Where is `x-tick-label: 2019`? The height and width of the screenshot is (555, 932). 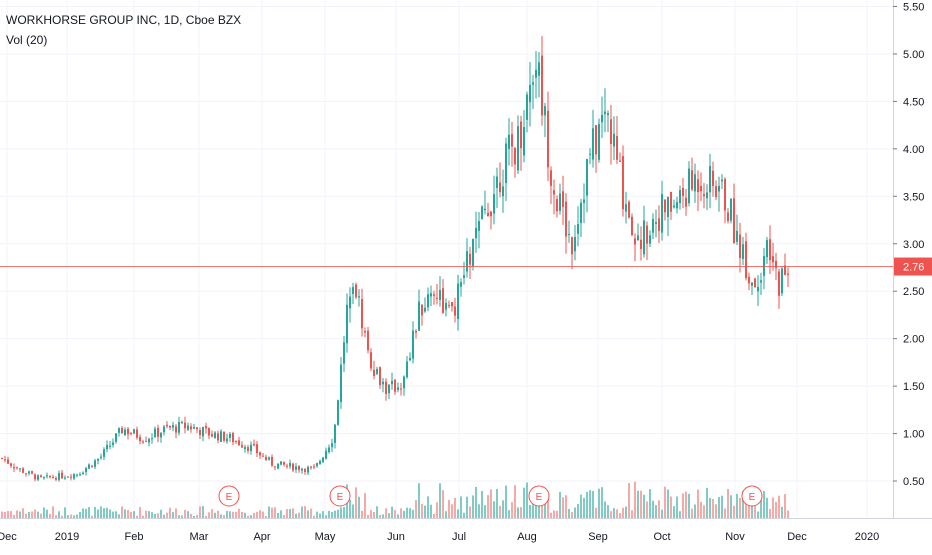
x-tick-label: 2019 is located at coordinates (67, 537).